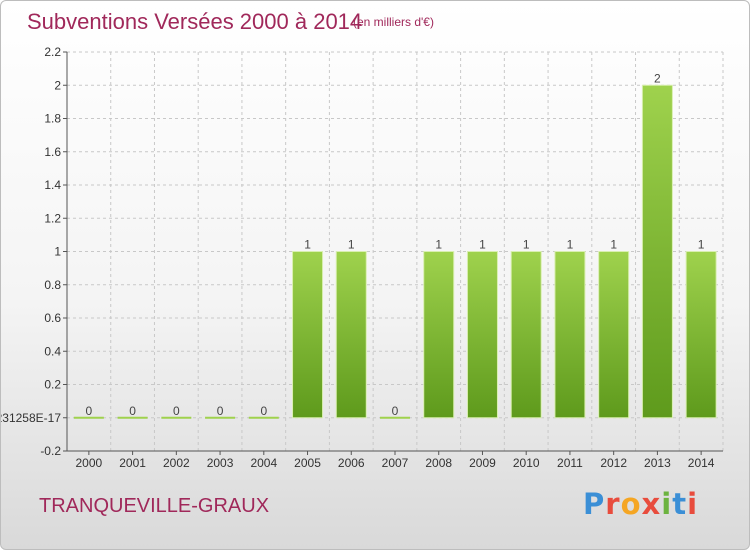 The height and width of the screenshot is (550, 750). What do you see at coordinates (52, 351) in the screenshot?
I see `y-tick-label: 0.4` at bounding box center [52, 351].